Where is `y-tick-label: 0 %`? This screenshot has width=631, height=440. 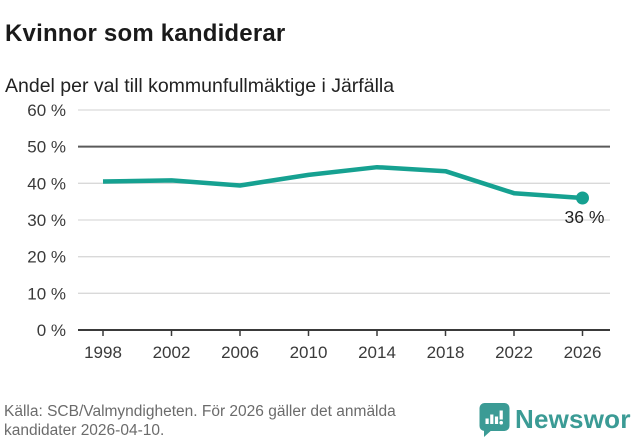 y-tick-label: 0 % is located at coordinates (51, 330).